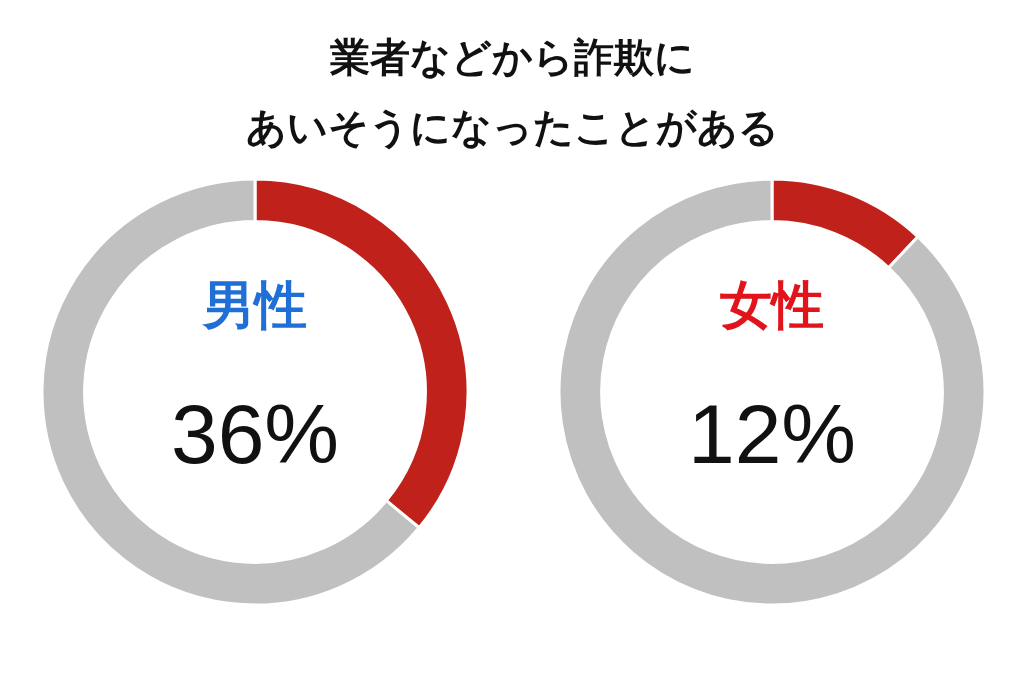 Image resolution: width=1024 pixels, height=683 pixels. Describe the element at coordinates (772, 434) in the screenshot. I see `text: 12%` at that location.